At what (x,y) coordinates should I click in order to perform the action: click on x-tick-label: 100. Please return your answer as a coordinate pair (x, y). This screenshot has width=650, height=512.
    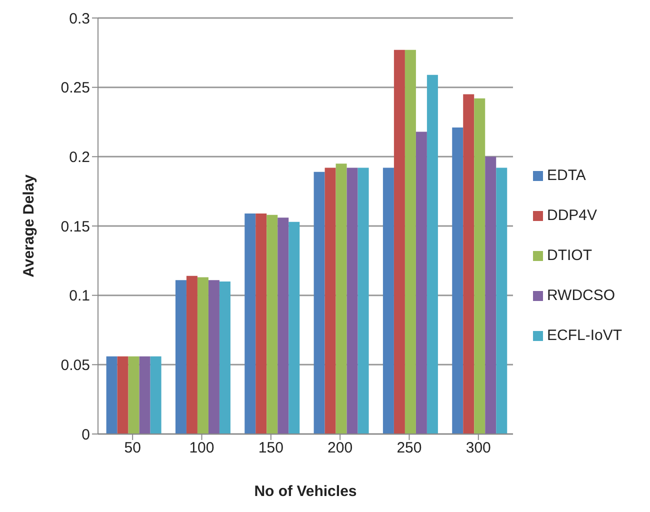
    Looking at the image, I should click on (201, 448).